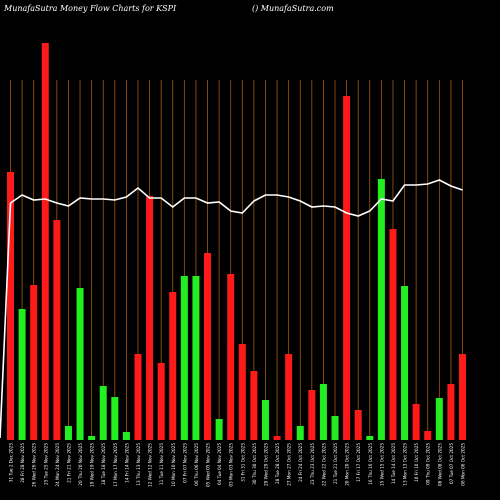 Image resolution: width=500 pixels, height=500 pixels. Describe the element at coordinates (347, 464) in the screenshot. I see `x-tick-label: 20 Mon 20 Oct 2025` at that location.